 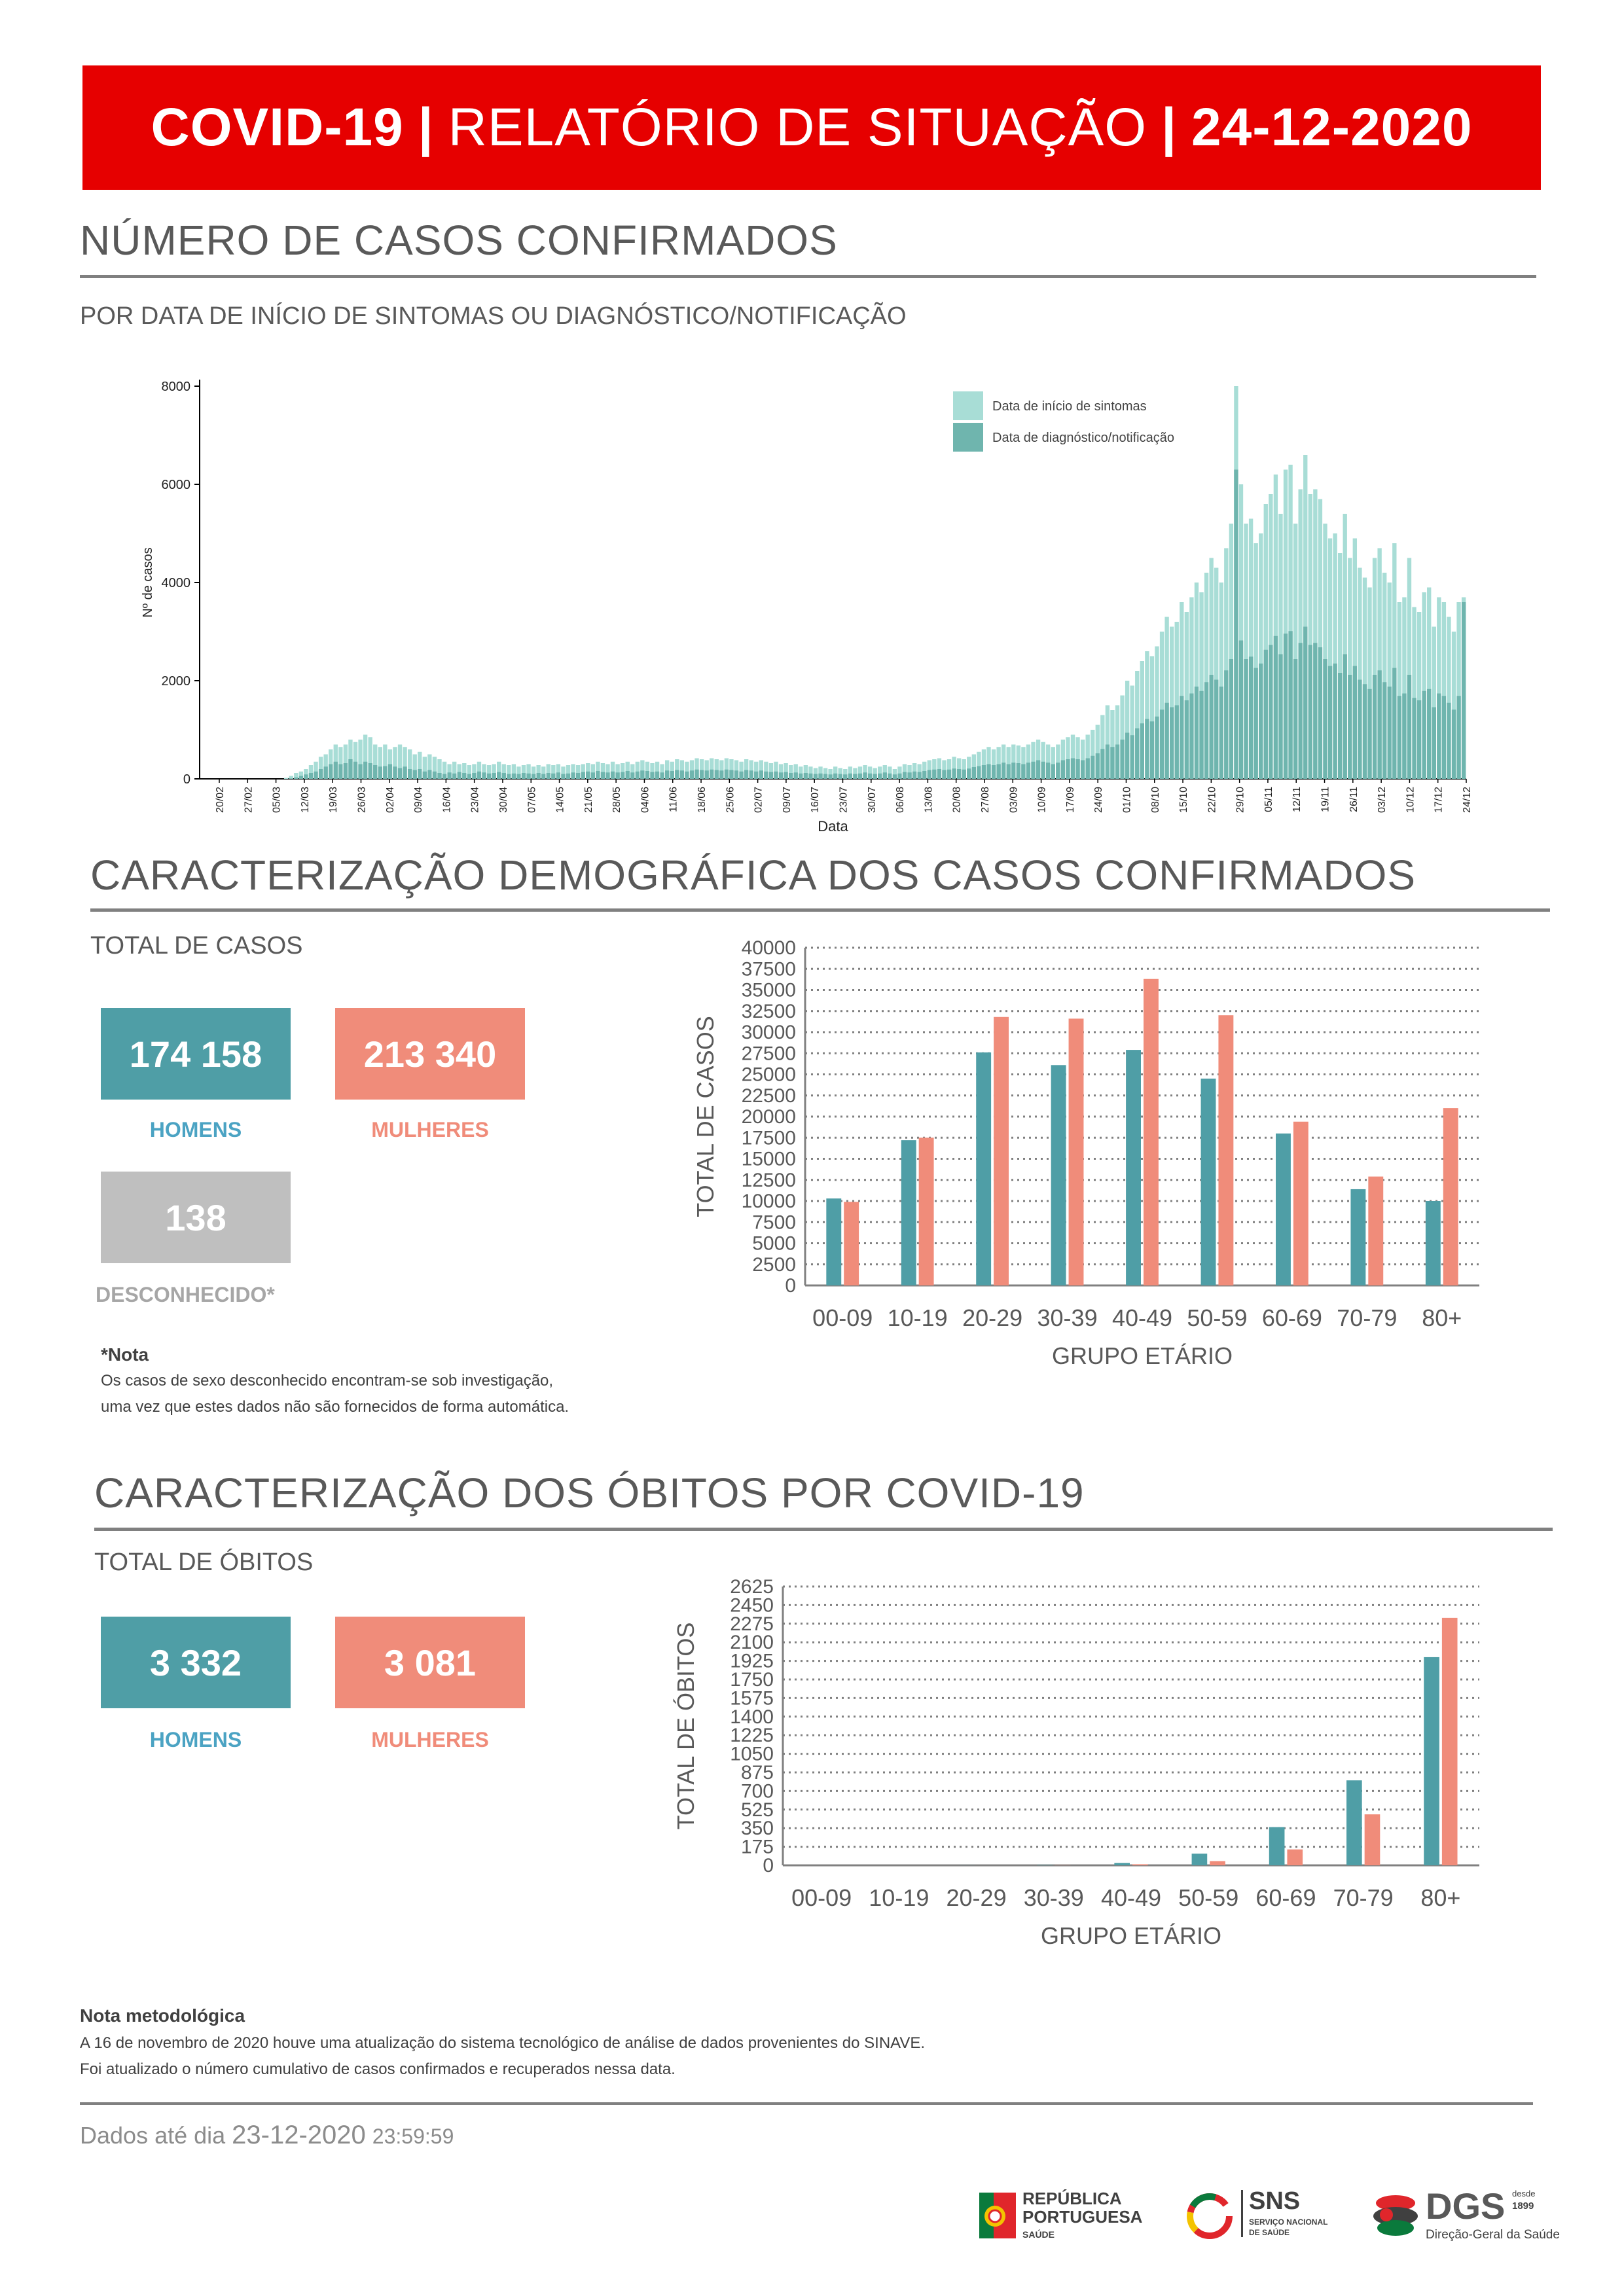 What do you see at coordinates (277, 127) in the screenshot?
I see `banner-covid: COVID-19` at bounding box center [277, 127].